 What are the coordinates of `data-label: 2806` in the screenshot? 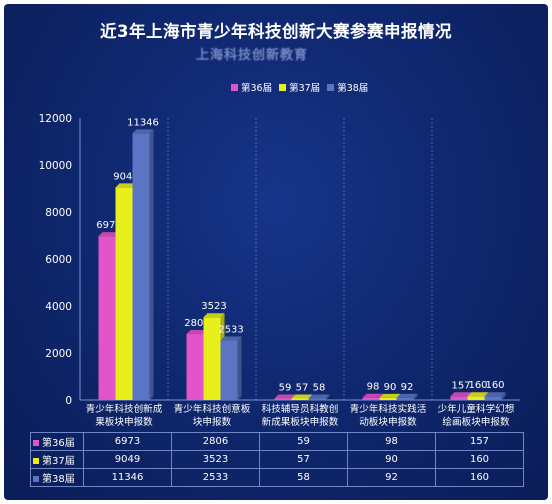 It's located at (196, 323).